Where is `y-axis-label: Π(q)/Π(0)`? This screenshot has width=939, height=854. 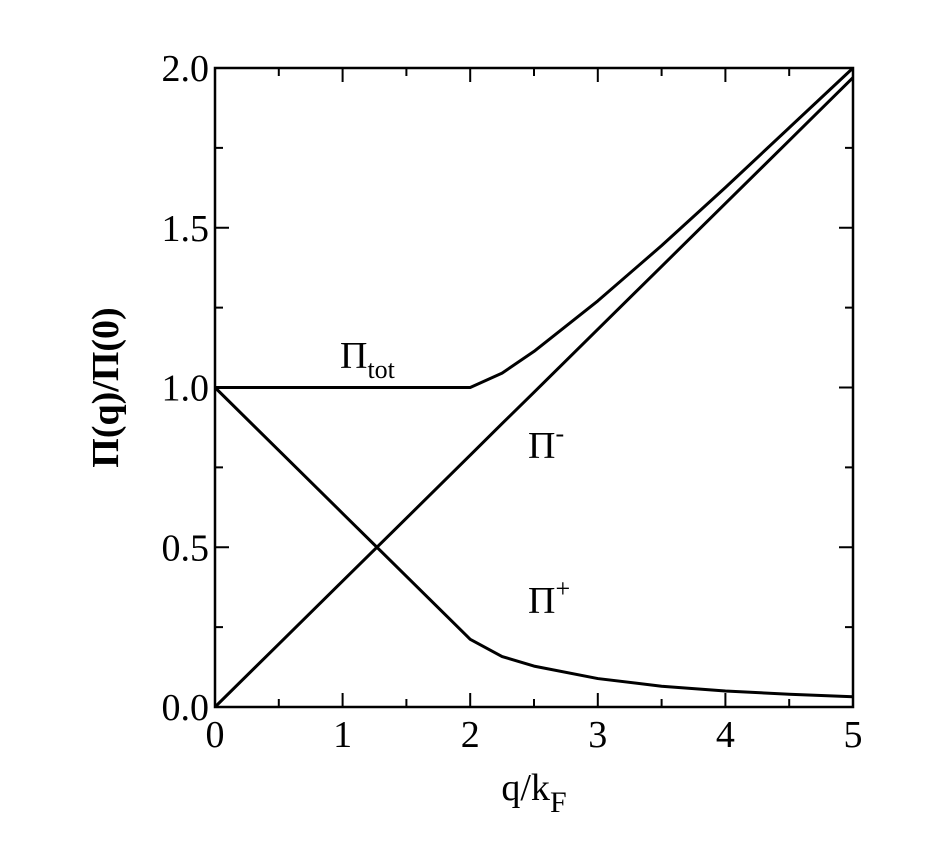
y-axis-label: Π(q)/Π(0) is located at coordinates (106, 387).